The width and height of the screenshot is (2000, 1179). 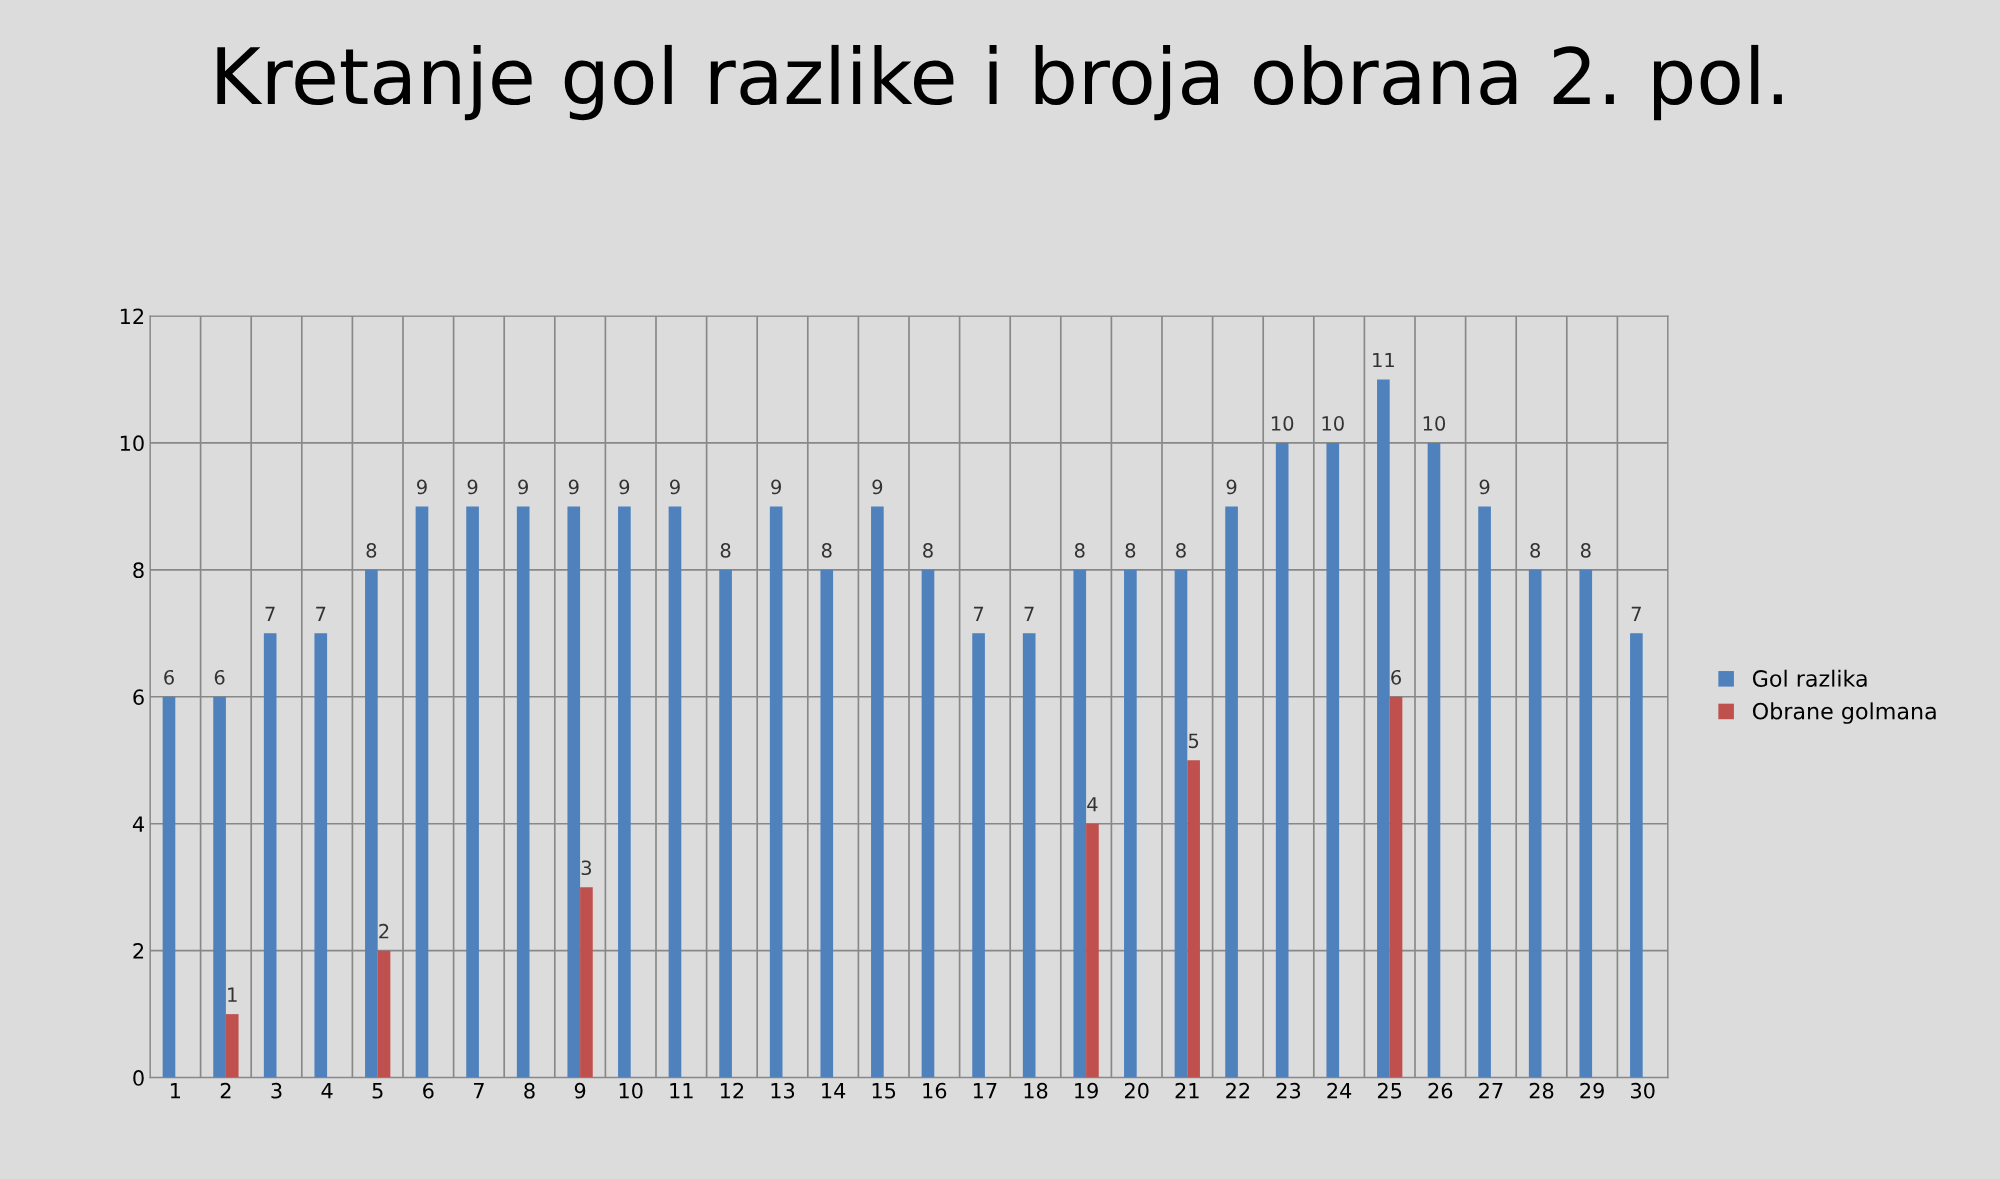 What do you see at coordinates (132, 443) in the screenshot?
I see `y-tick-label: 10` at bounding box center [132, 443].